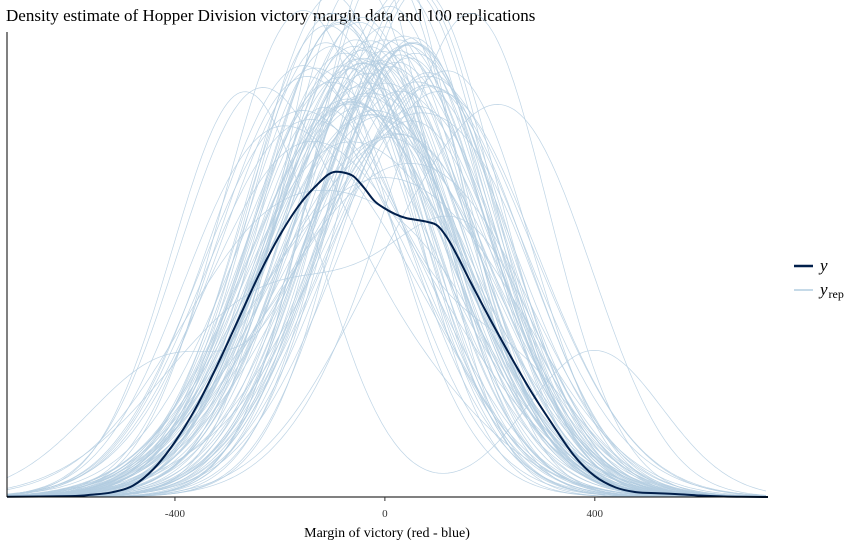  What do you see at coordinates (385, 514) in the screenshot?
I see `x-tick-label: 0` at bounding box center [385, 514].